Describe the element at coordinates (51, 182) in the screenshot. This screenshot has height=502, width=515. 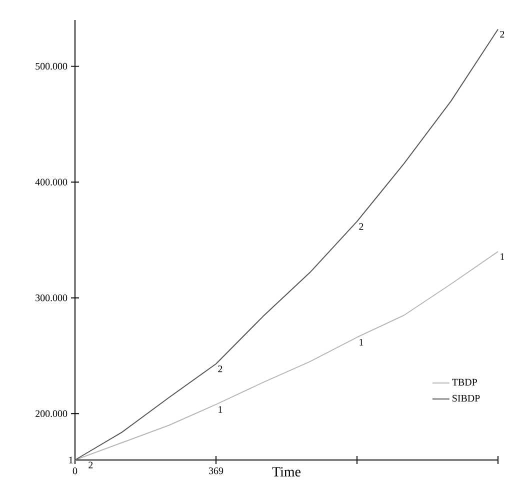
I see `y-tick-label: 400.000` at that location.